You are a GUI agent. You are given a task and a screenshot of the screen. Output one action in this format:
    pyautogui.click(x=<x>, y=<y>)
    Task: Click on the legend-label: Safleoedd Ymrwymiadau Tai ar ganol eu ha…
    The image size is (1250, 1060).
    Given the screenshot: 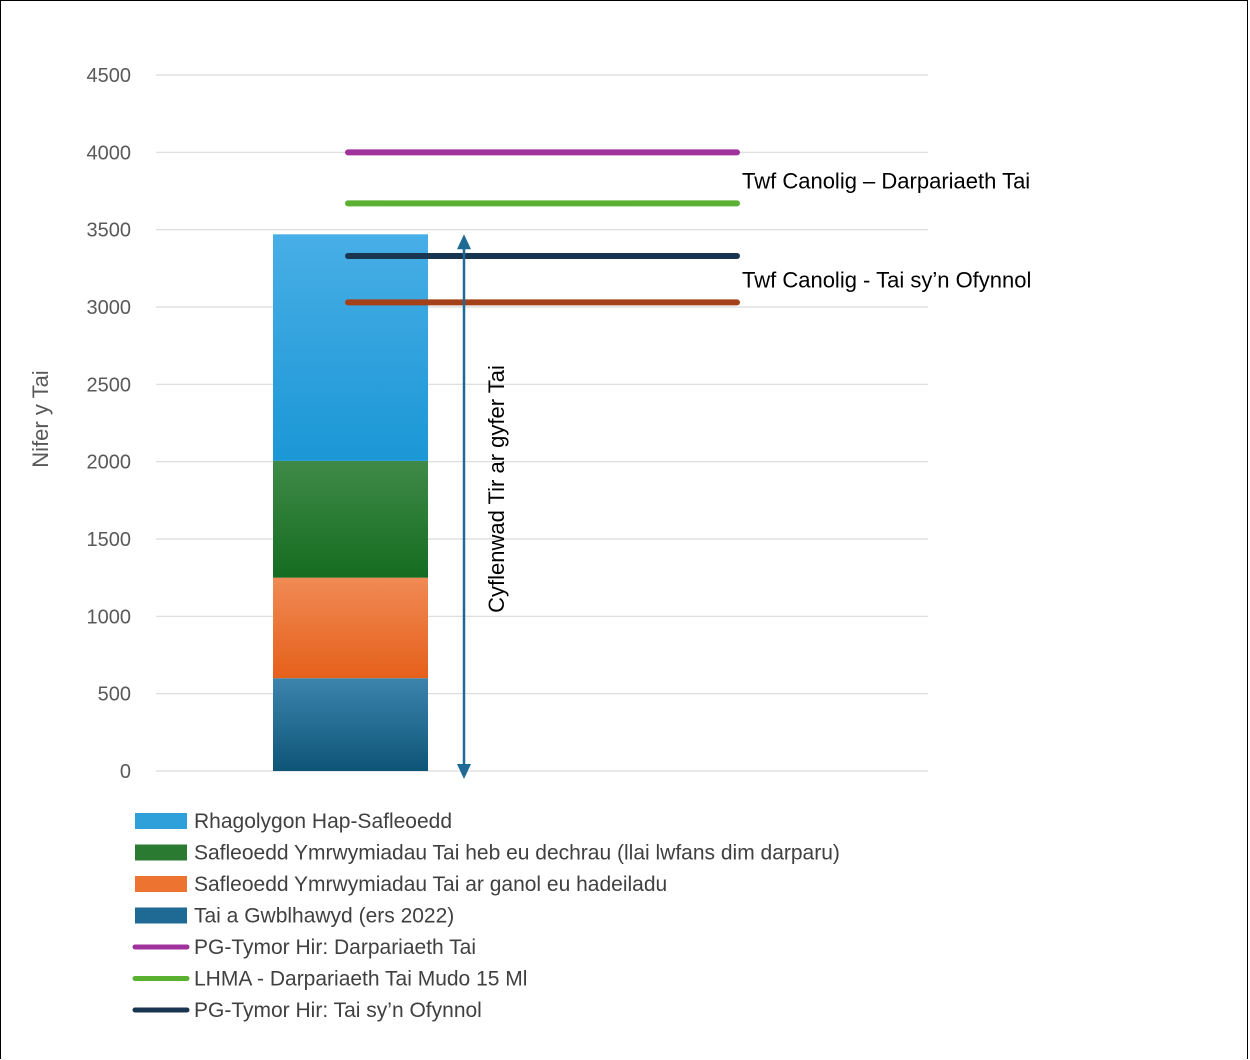 What is the action you would take?
    pyautogui.click(x=430, y=884)
    